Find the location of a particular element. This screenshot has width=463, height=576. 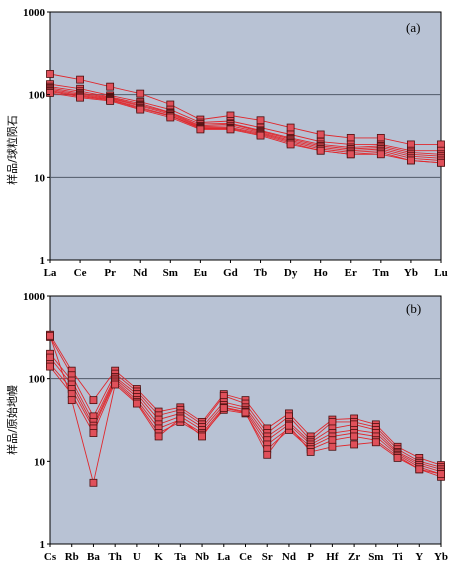

x-tick-label-eu: Eu is located at coordinates (200, 273).